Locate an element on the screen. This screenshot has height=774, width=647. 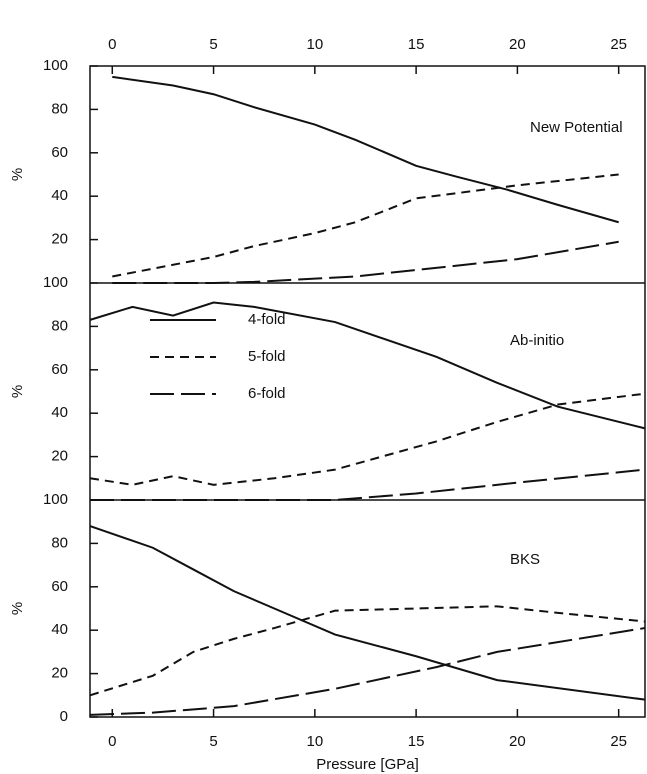
legend-label: 6-fold is located at coordinates (267, 393).